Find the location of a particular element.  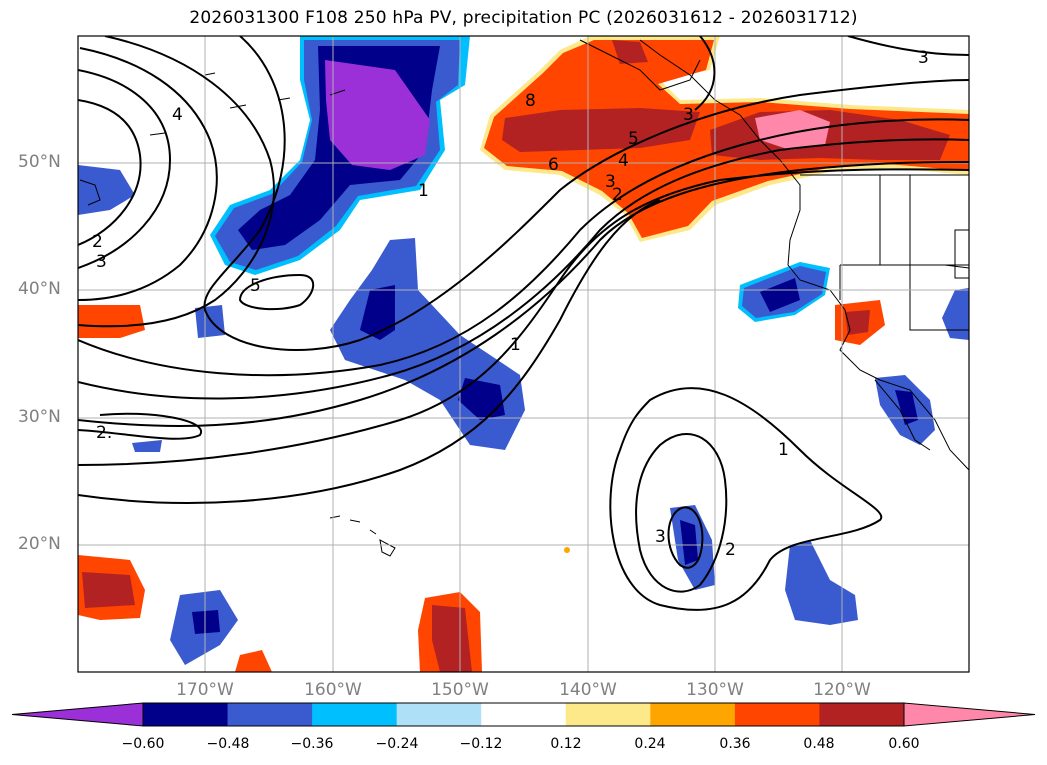

colorbar-tick: 0.48 is located at coordinates (819, 744).